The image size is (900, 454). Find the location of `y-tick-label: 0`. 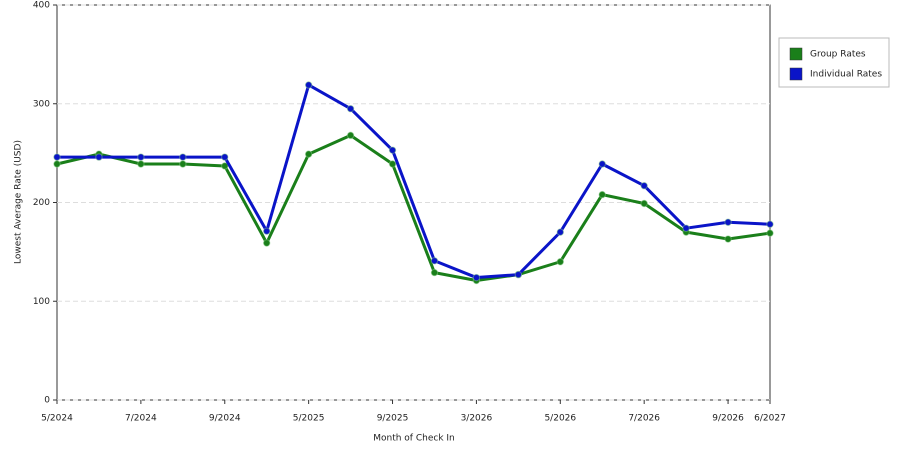

y-tick-label: 0 is located at coordinates (47, 401).